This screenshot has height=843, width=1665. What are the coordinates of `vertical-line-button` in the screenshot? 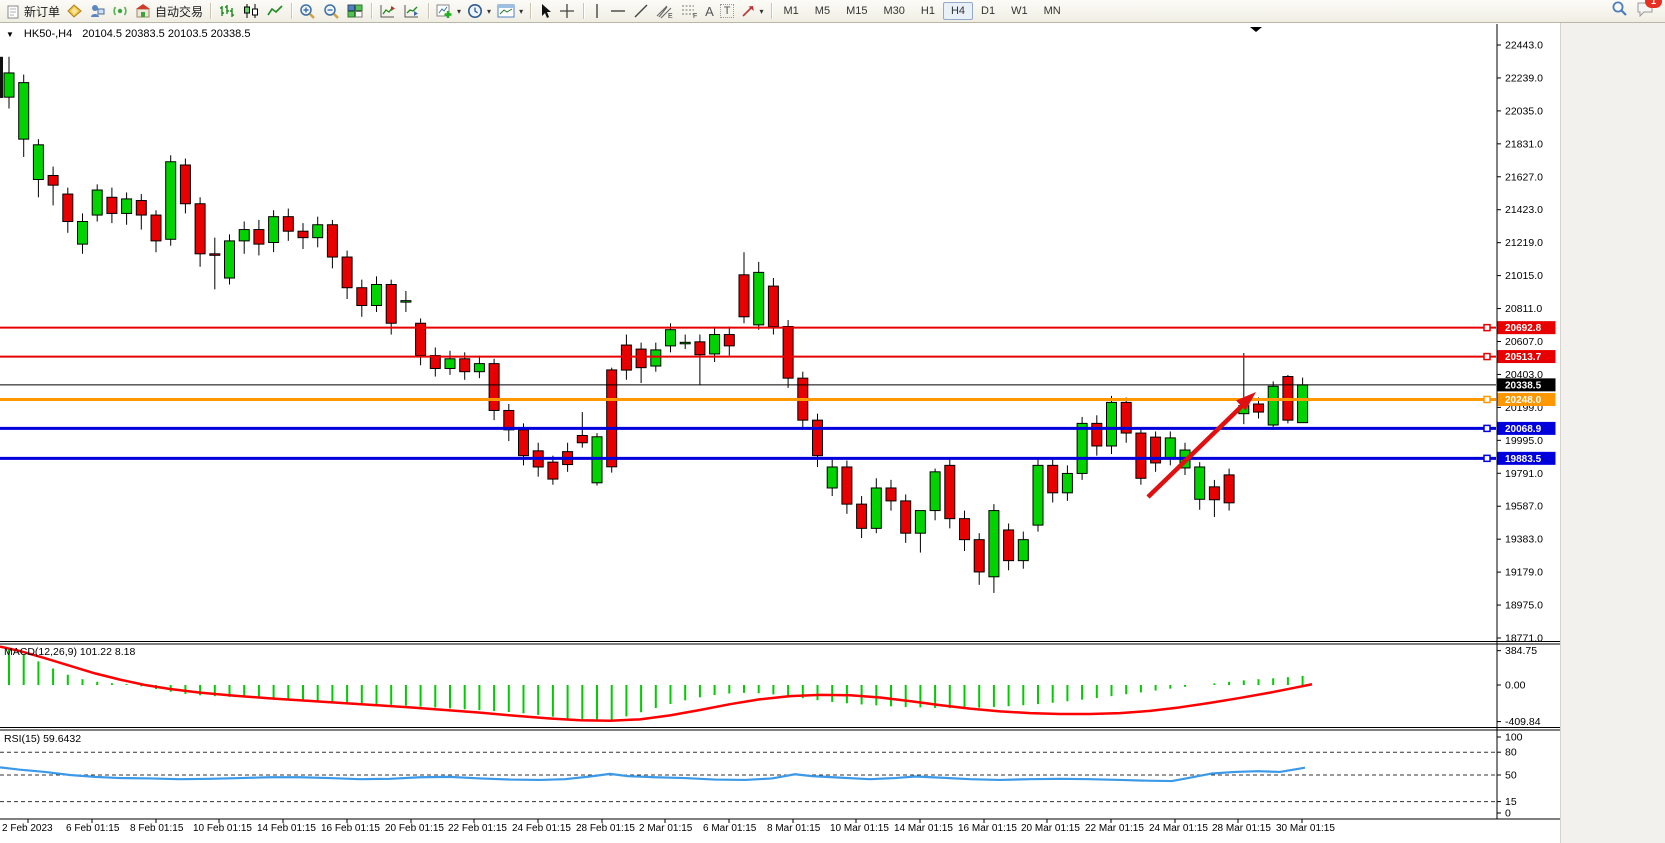 It's located at (597, 11).